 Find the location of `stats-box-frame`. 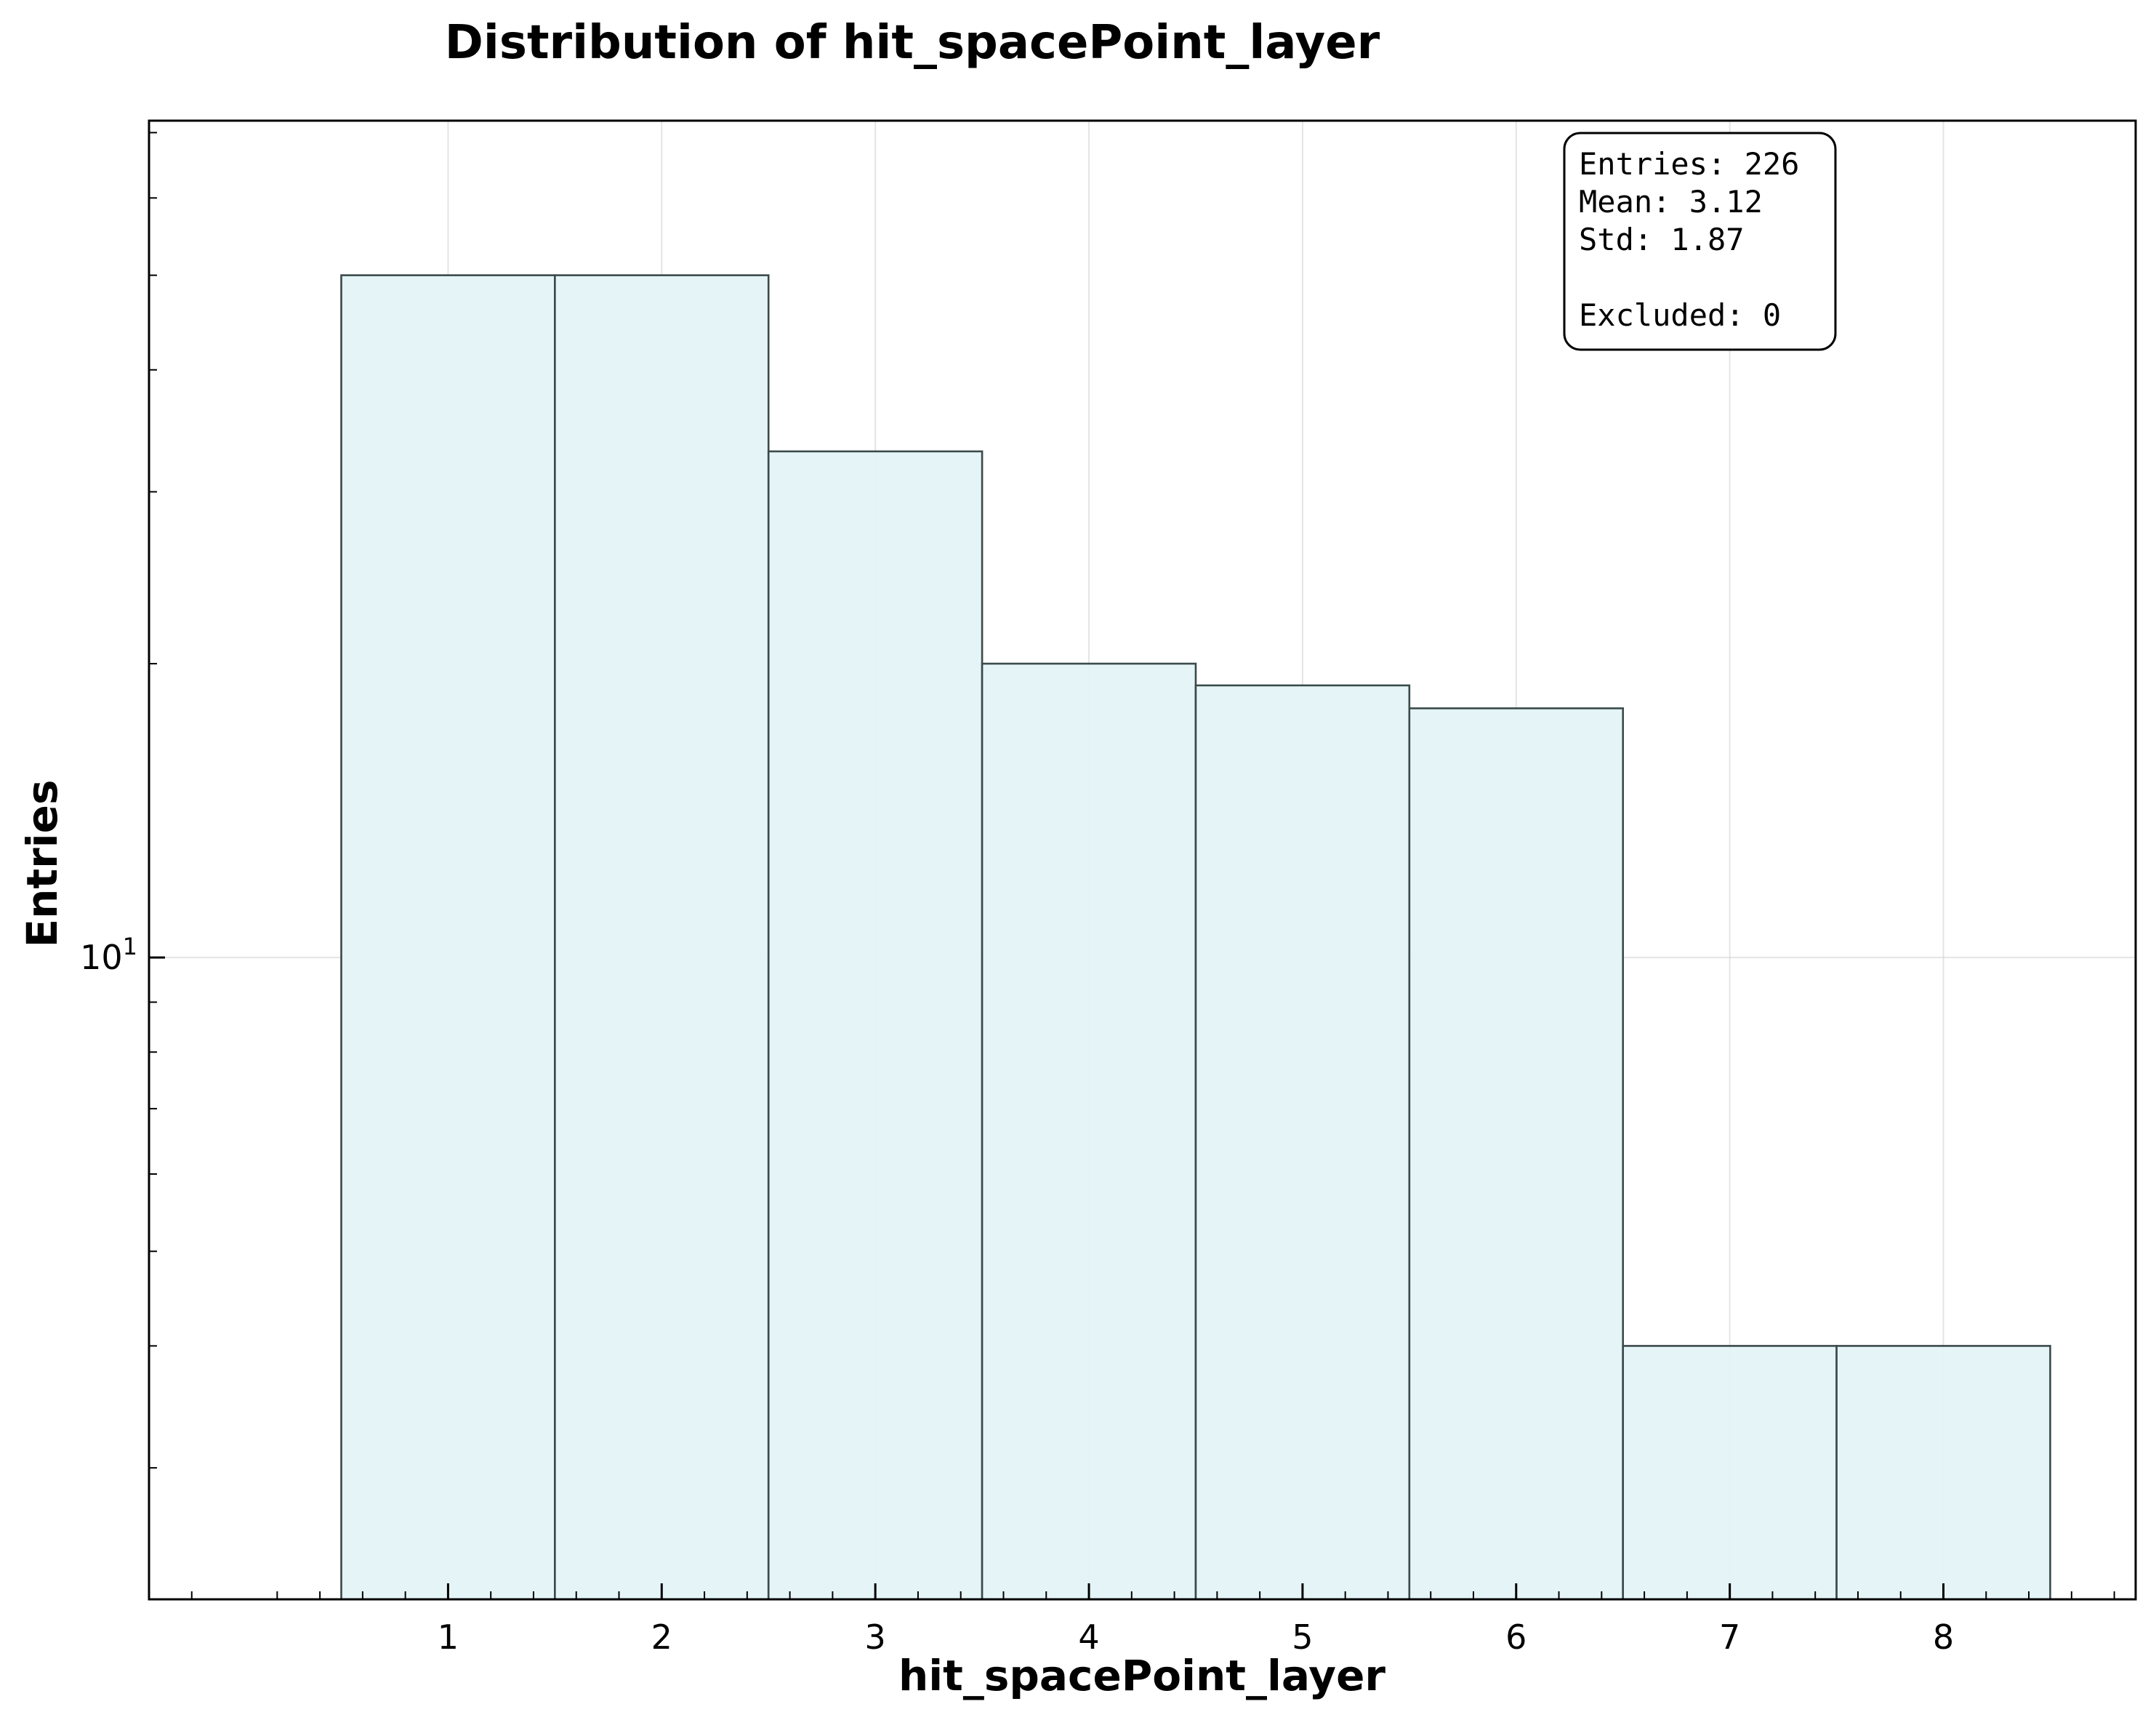

stats-box-frame is located at coordinates (1700, 241).